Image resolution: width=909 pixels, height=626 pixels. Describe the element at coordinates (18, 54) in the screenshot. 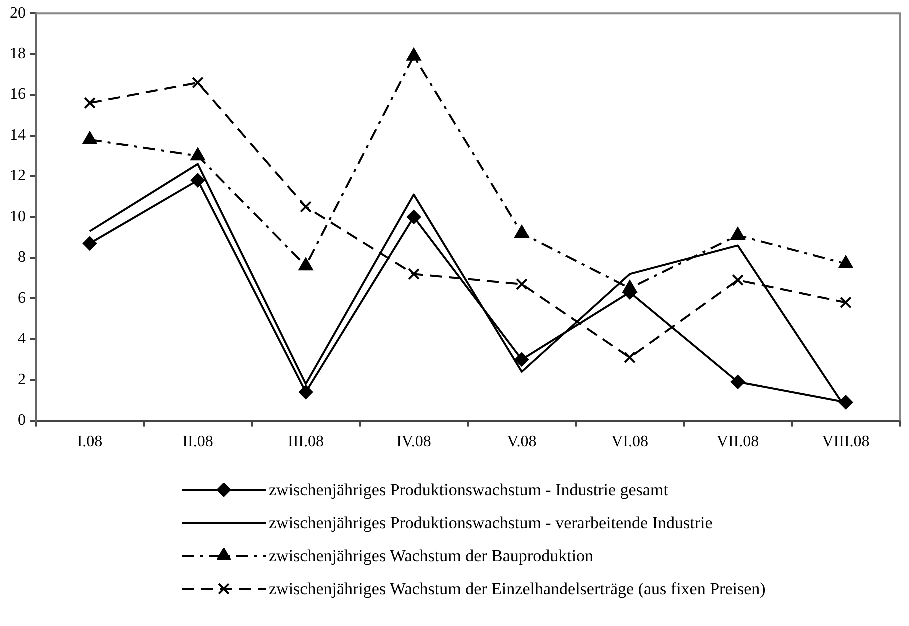

I see `y-tick-label: 18` at that location.